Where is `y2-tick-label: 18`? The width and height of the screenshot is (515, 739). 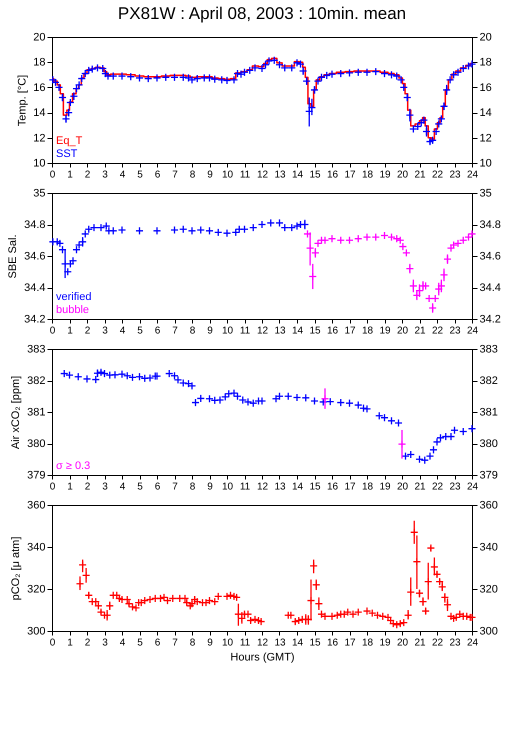
y2-tick-label: 18 is located at coordinates (486, 62).